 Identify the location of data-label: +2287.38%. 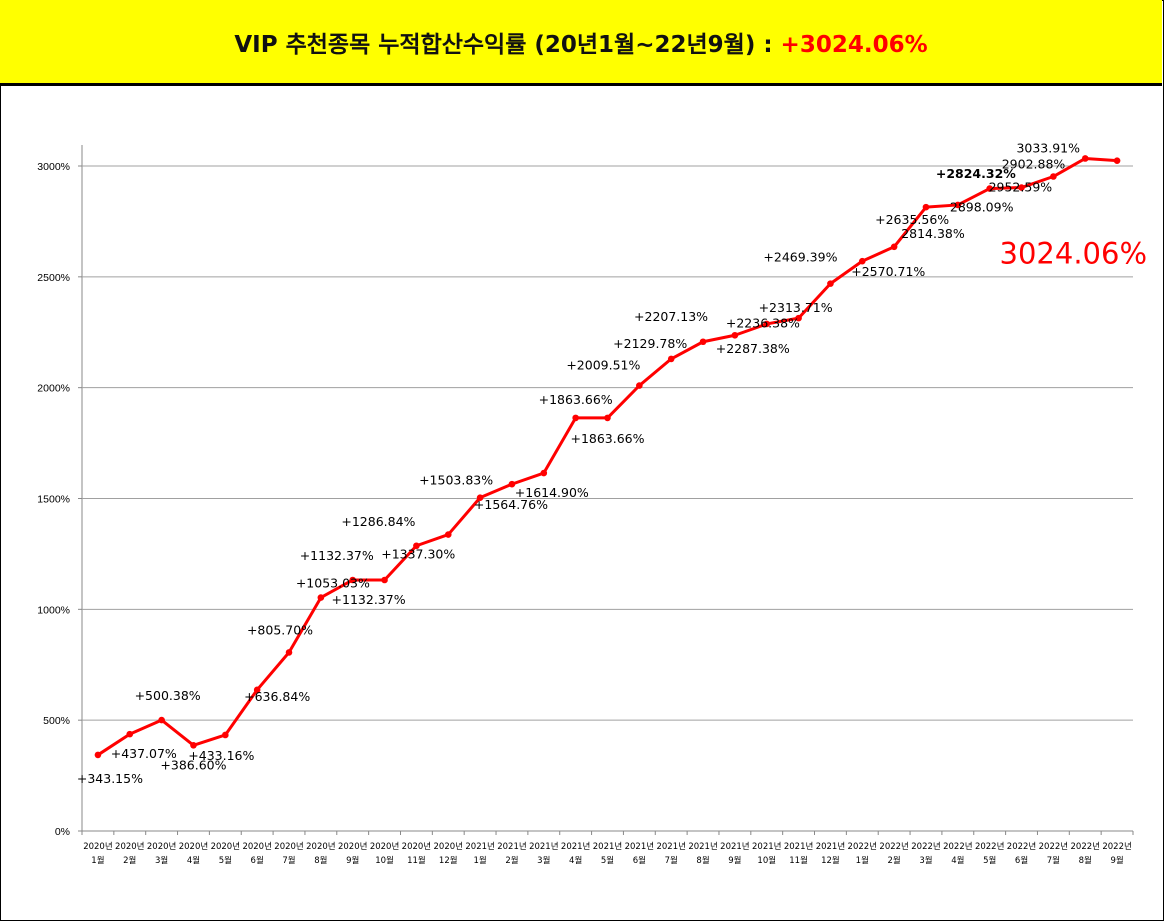
(753, 348).